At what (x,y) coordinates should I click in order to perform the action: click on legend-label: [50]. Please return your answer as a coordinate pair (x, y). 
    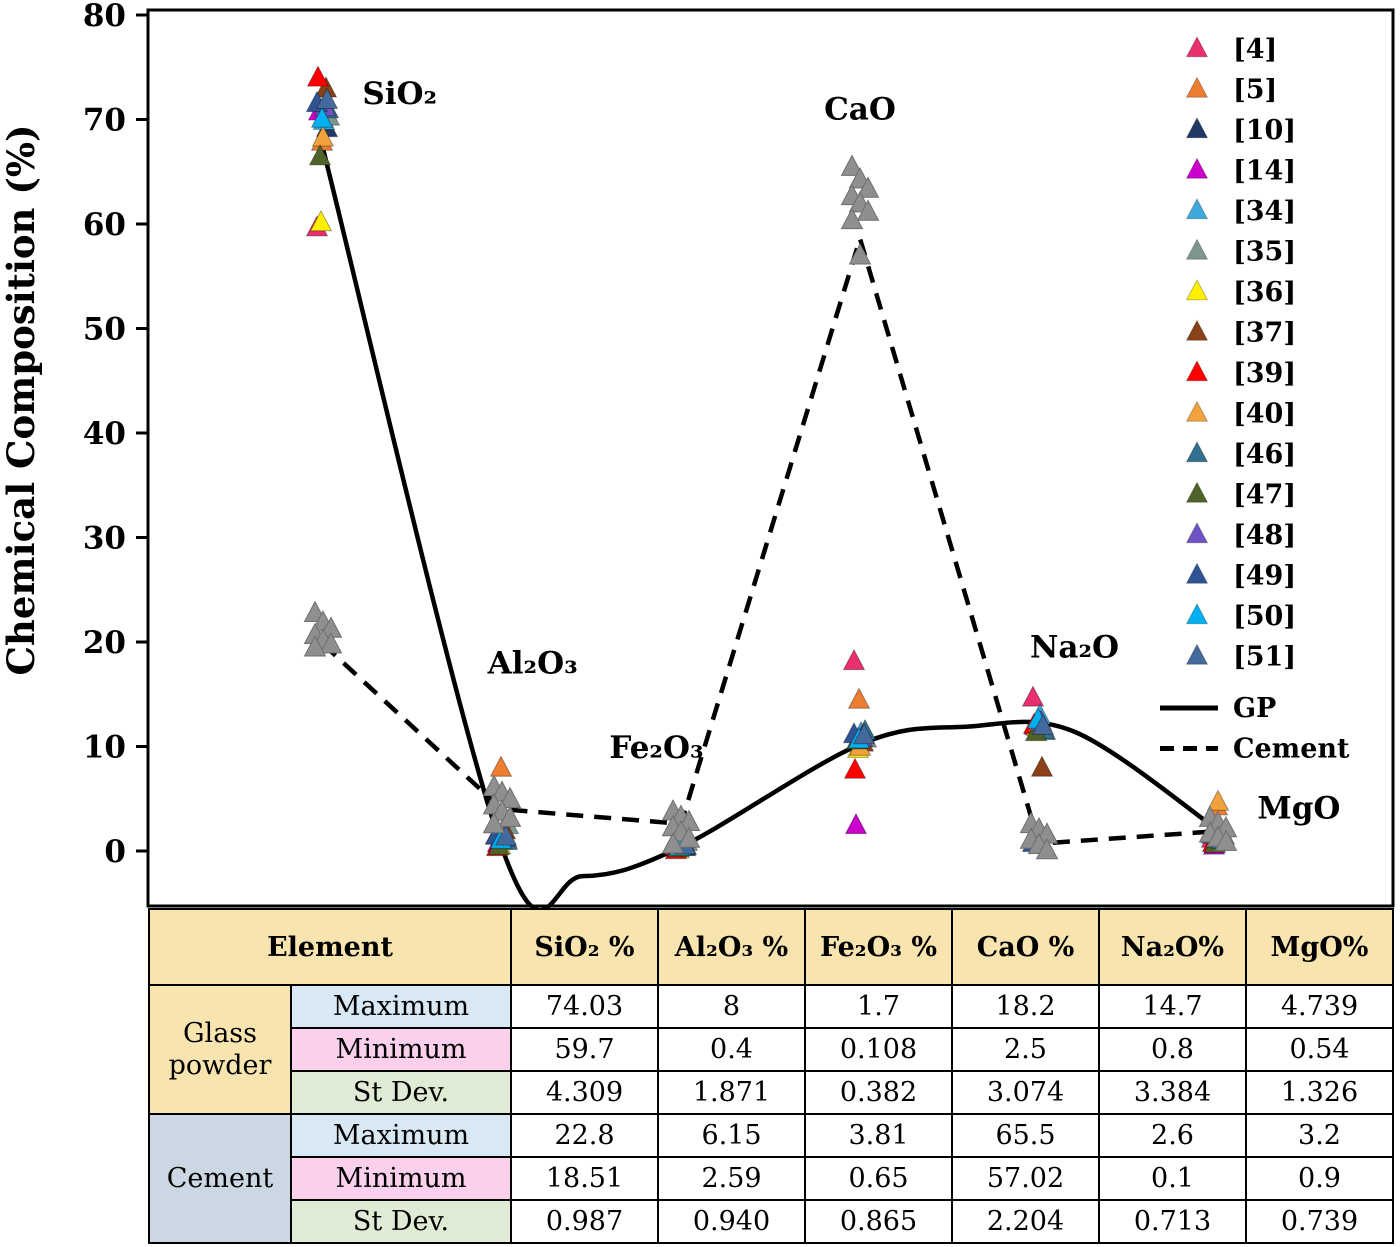
    Looking at the image, I should click on (1264, 616).